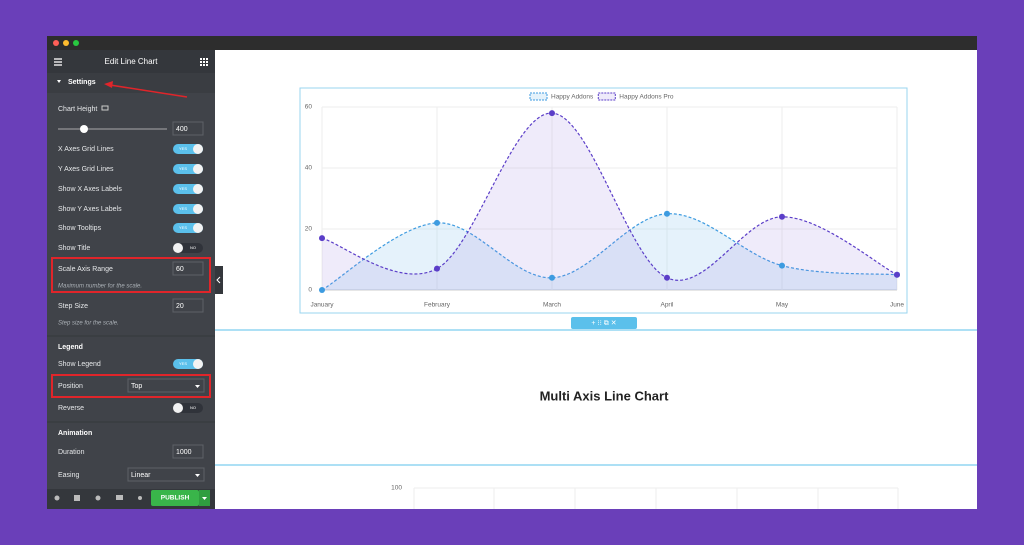  Describe the element at coordinates (90, 209) in the screenshot. I see `control-label: Show Y Axes Labels` at that location.